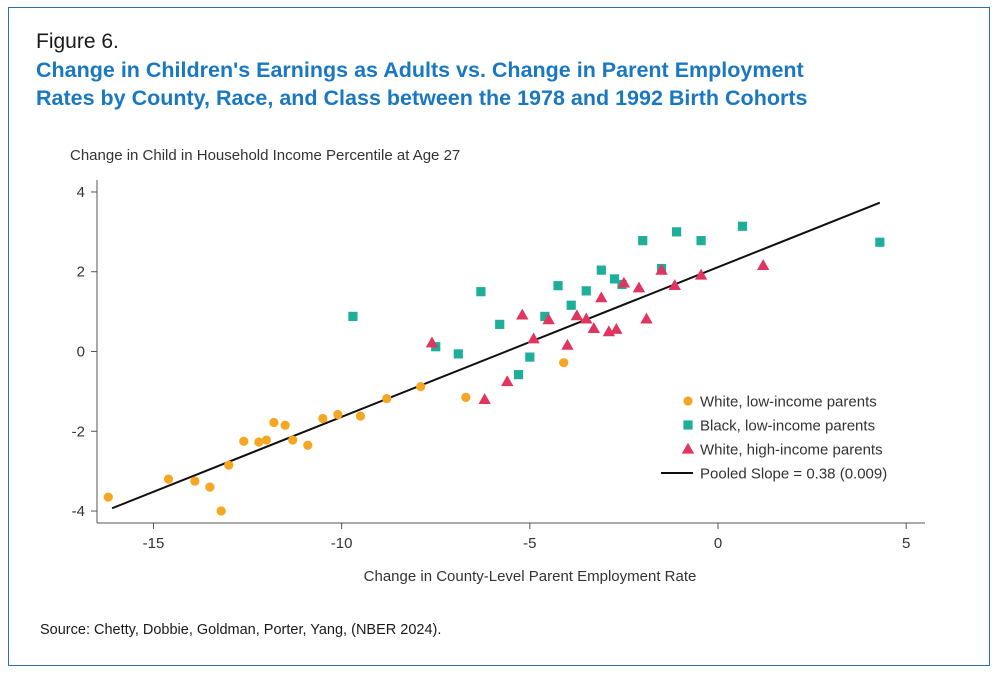 This screenshot has height=675, width=1000. Describe the element at coordinates (787, 426) in the screenshot. I see `legend-label: Black, low-income parents` at that location.